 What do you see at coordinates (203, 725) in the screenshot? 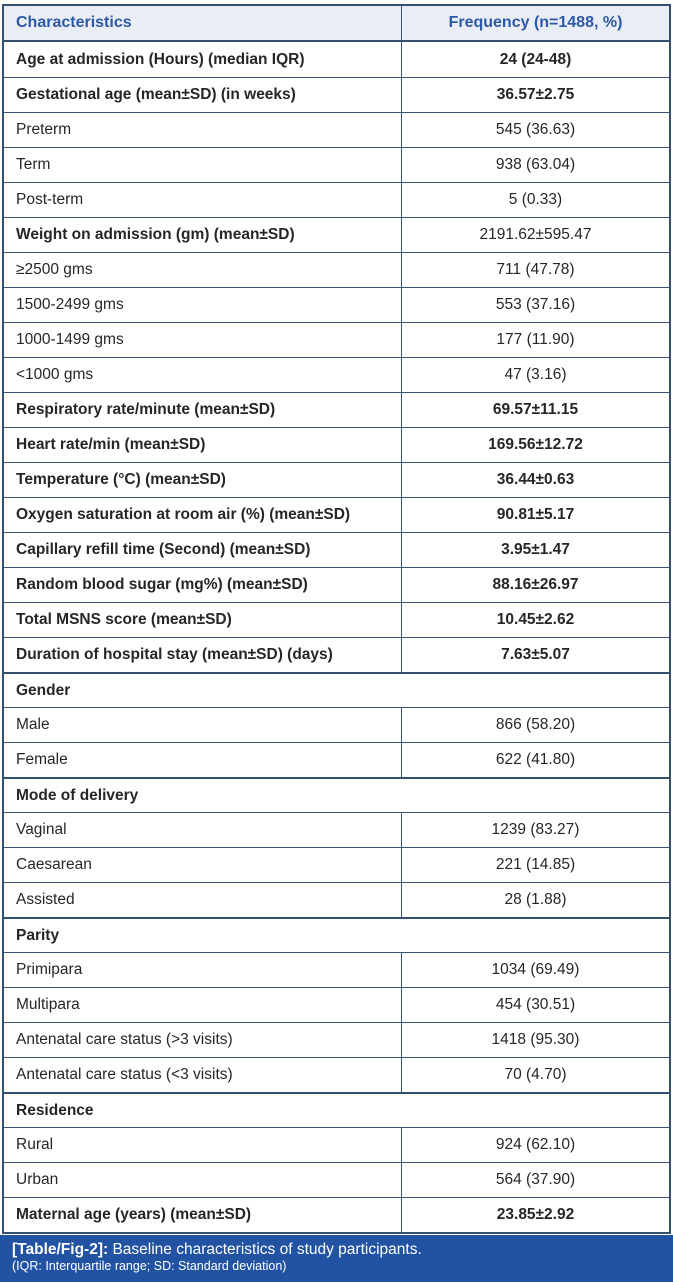
I see `row-label: Male` at bounding box center [203, 725].